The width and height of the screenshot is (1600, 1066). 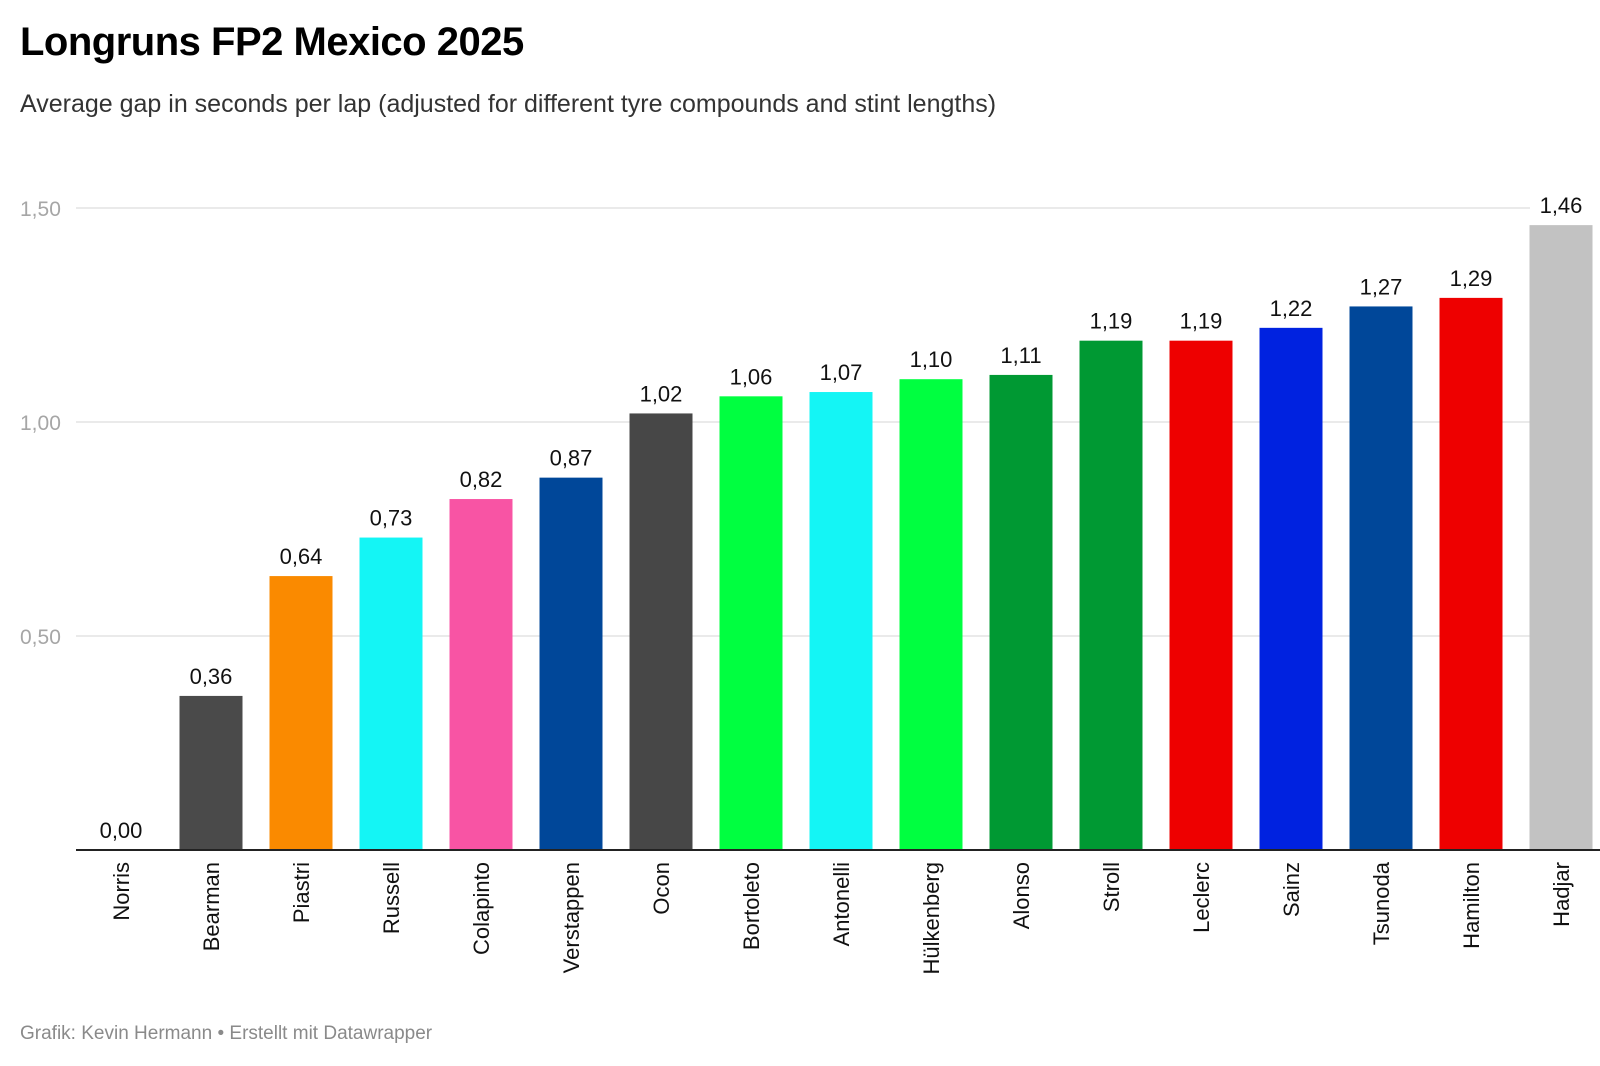 I want to click on data-label: 1,22, so click(x=1291, y=308).